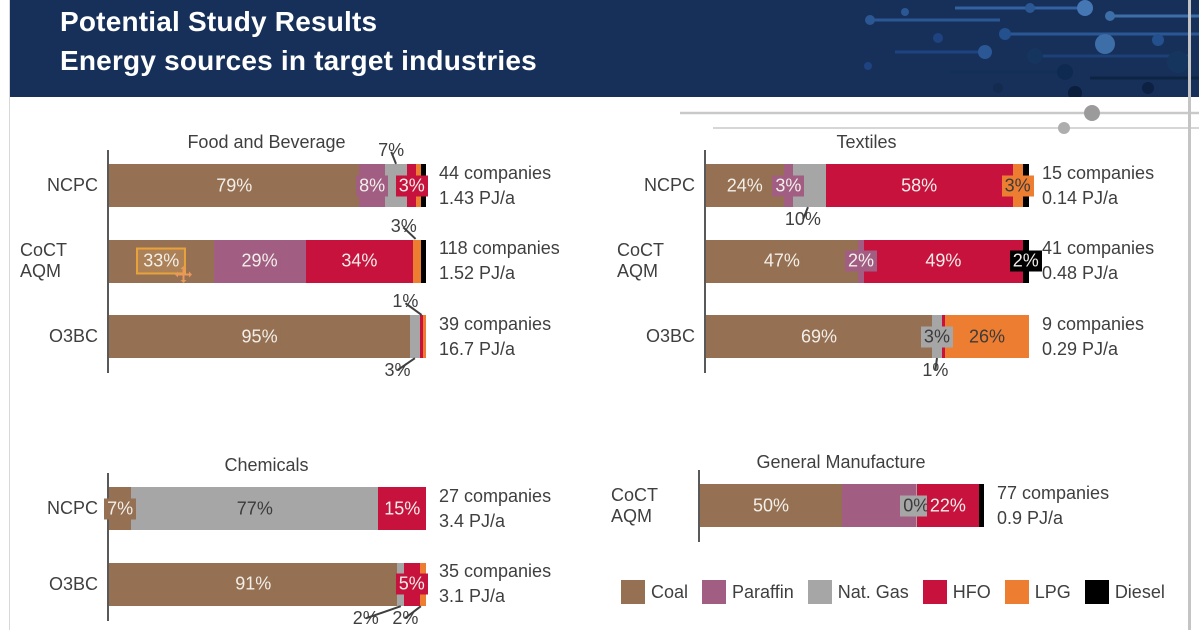  I want to click on bar-segment-hfo: 3%, so click(411, 185).